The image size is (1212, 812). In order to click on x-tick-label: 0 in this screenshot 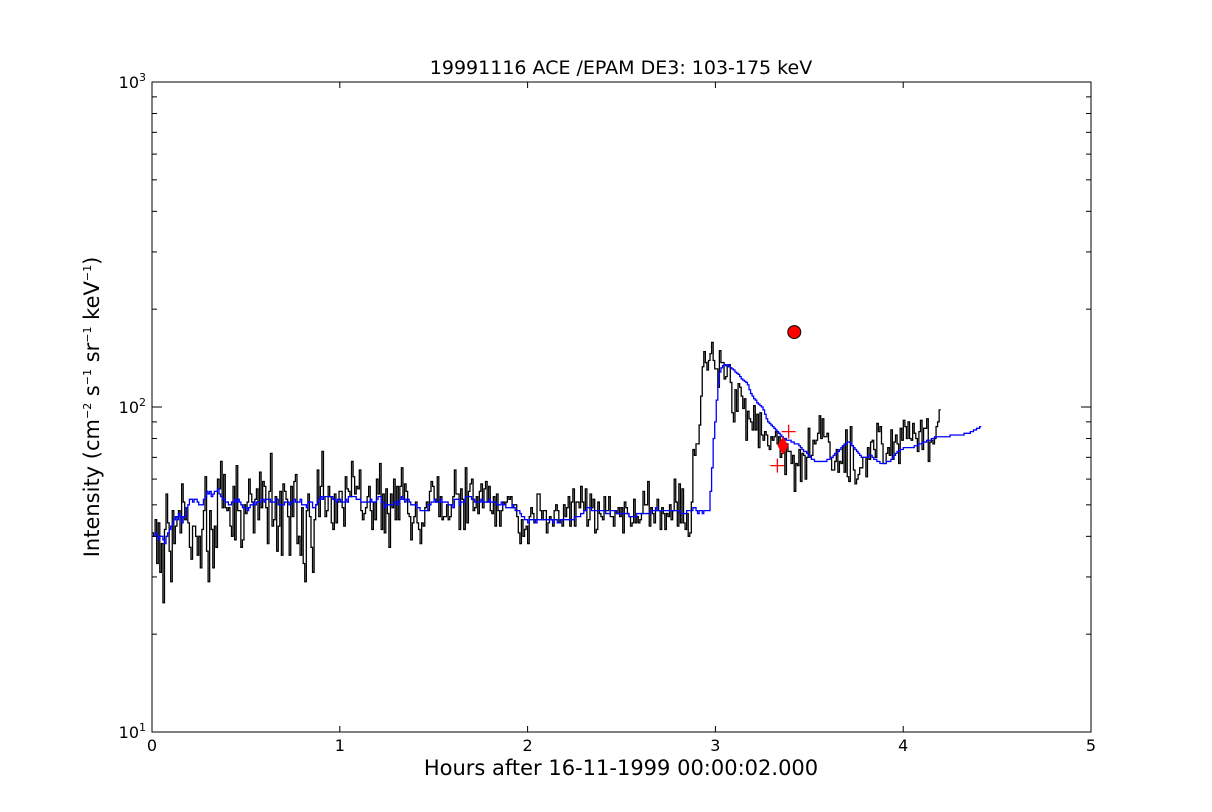, I will do `click(152, 745)`.